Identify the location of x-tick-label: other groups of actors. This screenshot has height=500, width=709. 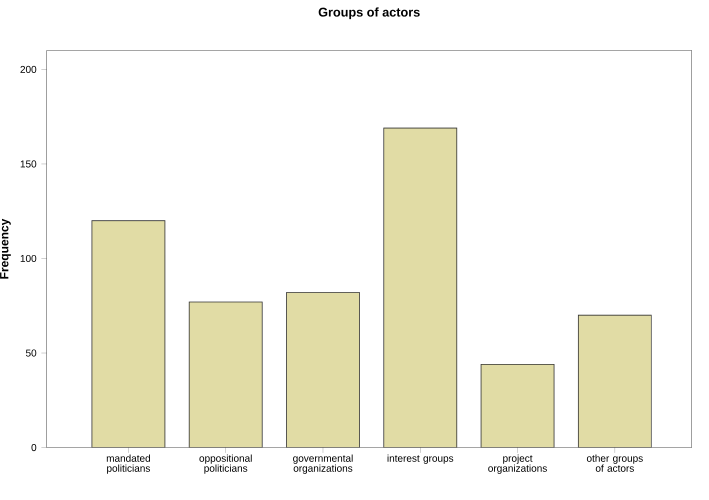
(614, 463).